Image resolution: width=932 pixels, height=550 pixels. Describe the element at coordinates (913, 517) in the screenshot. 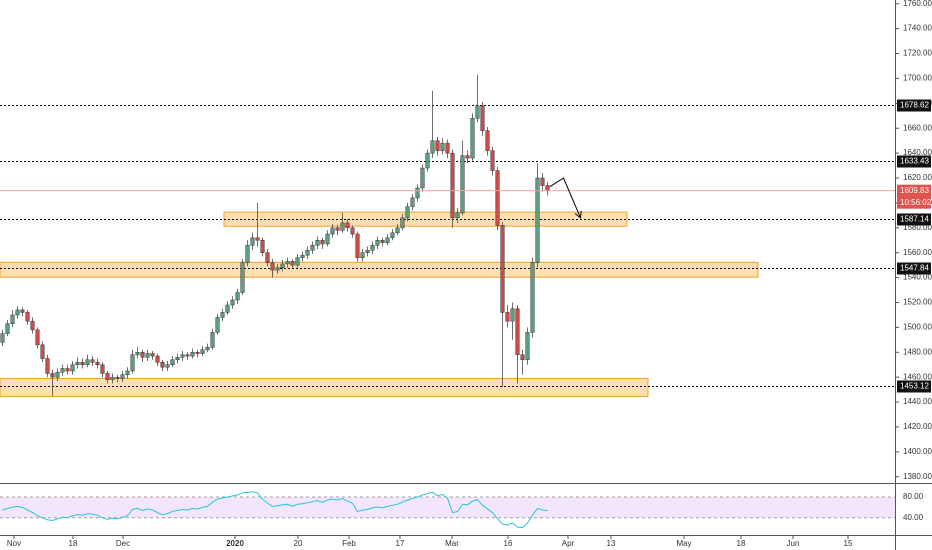

I see `rsi-tick-label: 40.00` at that location.